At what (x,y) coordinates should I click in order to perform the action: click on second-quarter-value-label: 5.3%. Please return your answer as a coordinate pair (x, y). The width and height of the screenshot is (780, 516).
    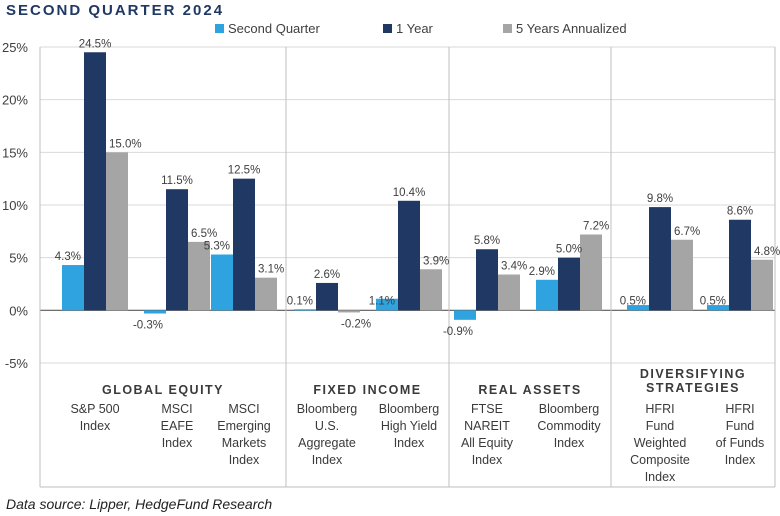
    Looking at the image, I should click on (217, 247).